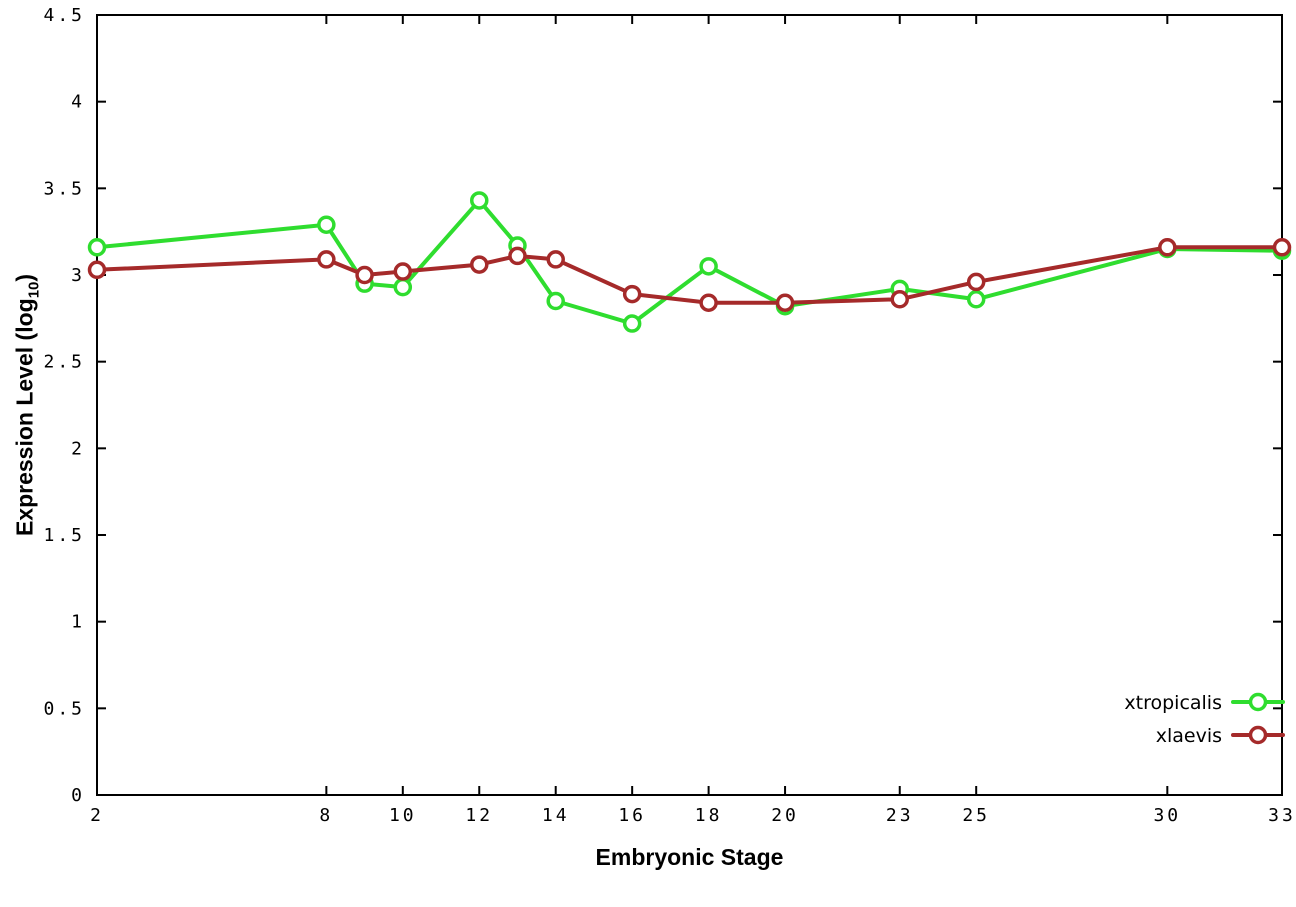  Describe the element at coordinates (64, 15) in the screenshot. I see `y-tick-label: 4.5` at that location.